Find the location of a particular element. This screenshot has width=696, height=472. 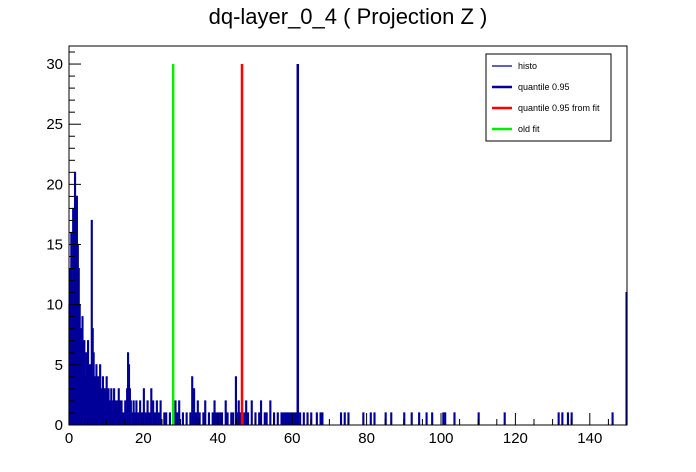

x-tick-label: 80 is located at coordinates (366, 438).